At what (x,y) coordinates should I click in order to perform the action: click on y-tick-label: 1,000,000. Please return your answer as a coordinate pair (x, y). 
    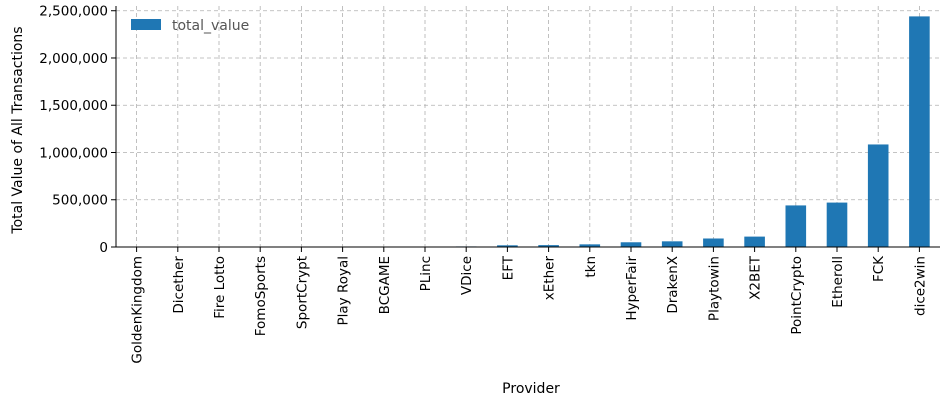
    Looking at the image, I should click on (73, 153).